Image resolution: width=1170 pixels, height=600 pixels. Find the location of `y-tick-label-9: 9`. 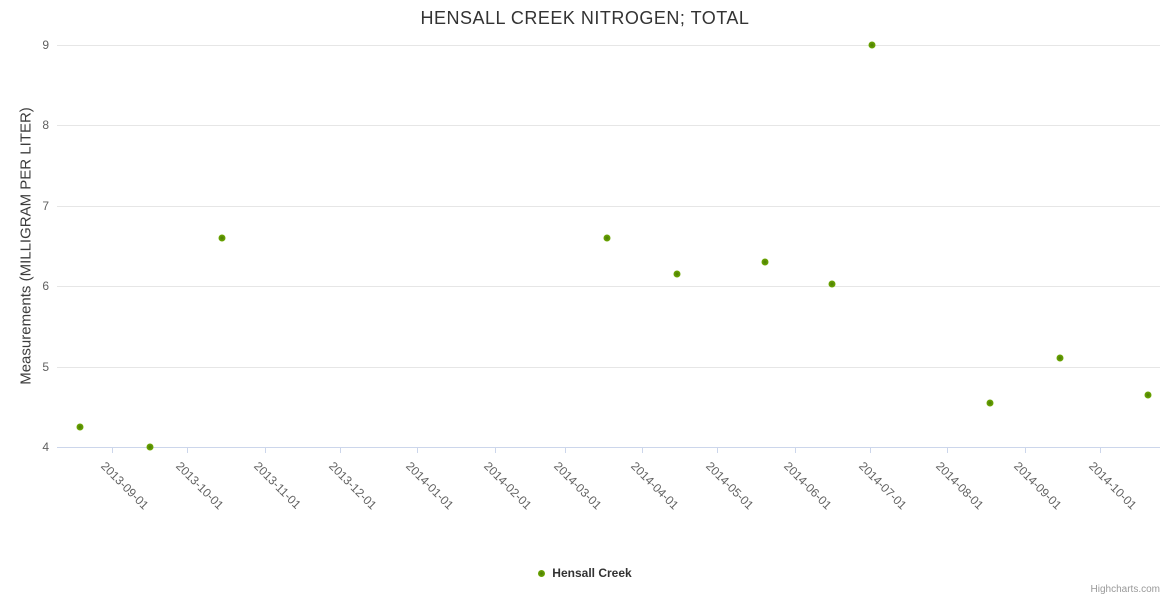

y-tick-label-9: 9 is located at coordinates (45, 45).